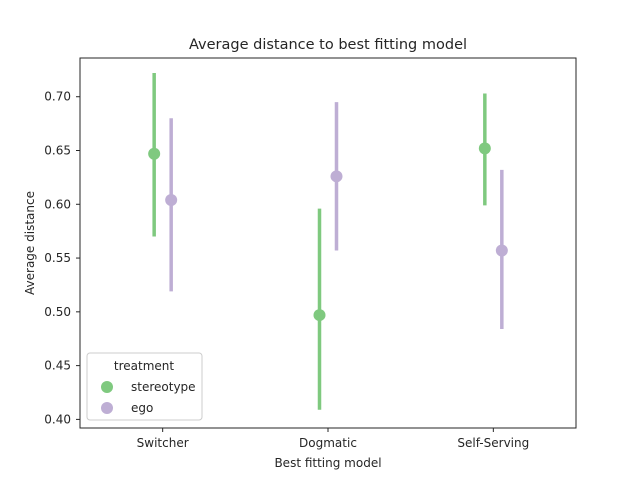 Image resolution: width=640 pixels, height=480 pixels. Describe the element at coordinates (319, 315) in the screenshot. I see `point-stereotype-dogmatic` at that location.